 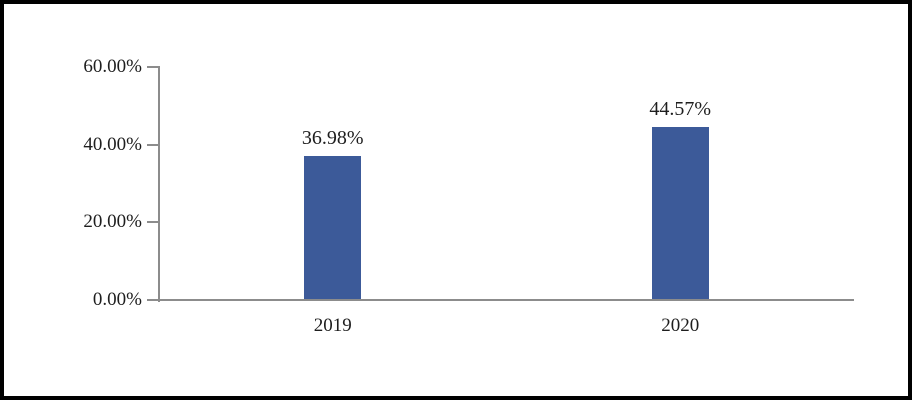 What do you see at coordinates (112, 144) in the screenshot?
I see `y-axis-tick-label: 40.00%` at bounding box center [112, 144].